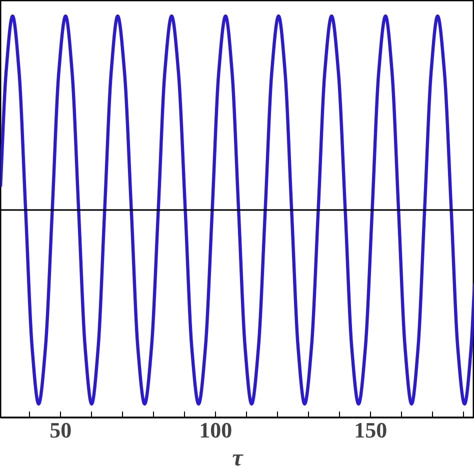 This screenshot has width=474, height=474. I want to click on x-tick-label: 150, so click(371, 430).